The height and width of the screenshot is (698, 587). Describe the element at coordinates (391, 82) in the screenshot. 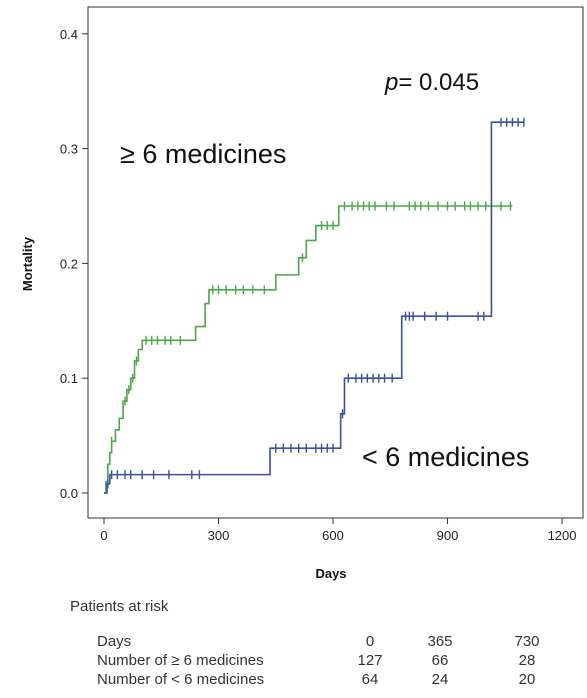

I see `p-symbol: p` at that location.